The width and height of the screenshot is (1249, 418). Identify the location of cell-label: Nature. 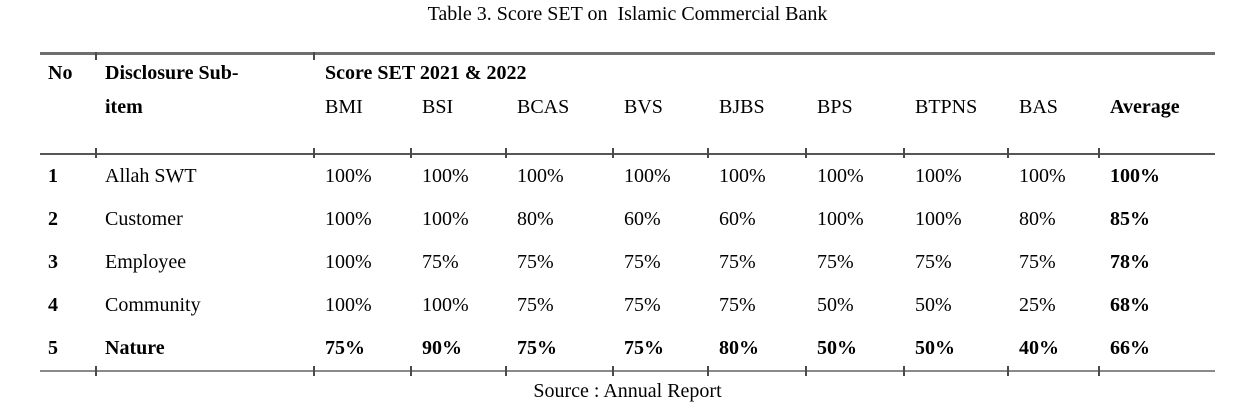
(135, 348).